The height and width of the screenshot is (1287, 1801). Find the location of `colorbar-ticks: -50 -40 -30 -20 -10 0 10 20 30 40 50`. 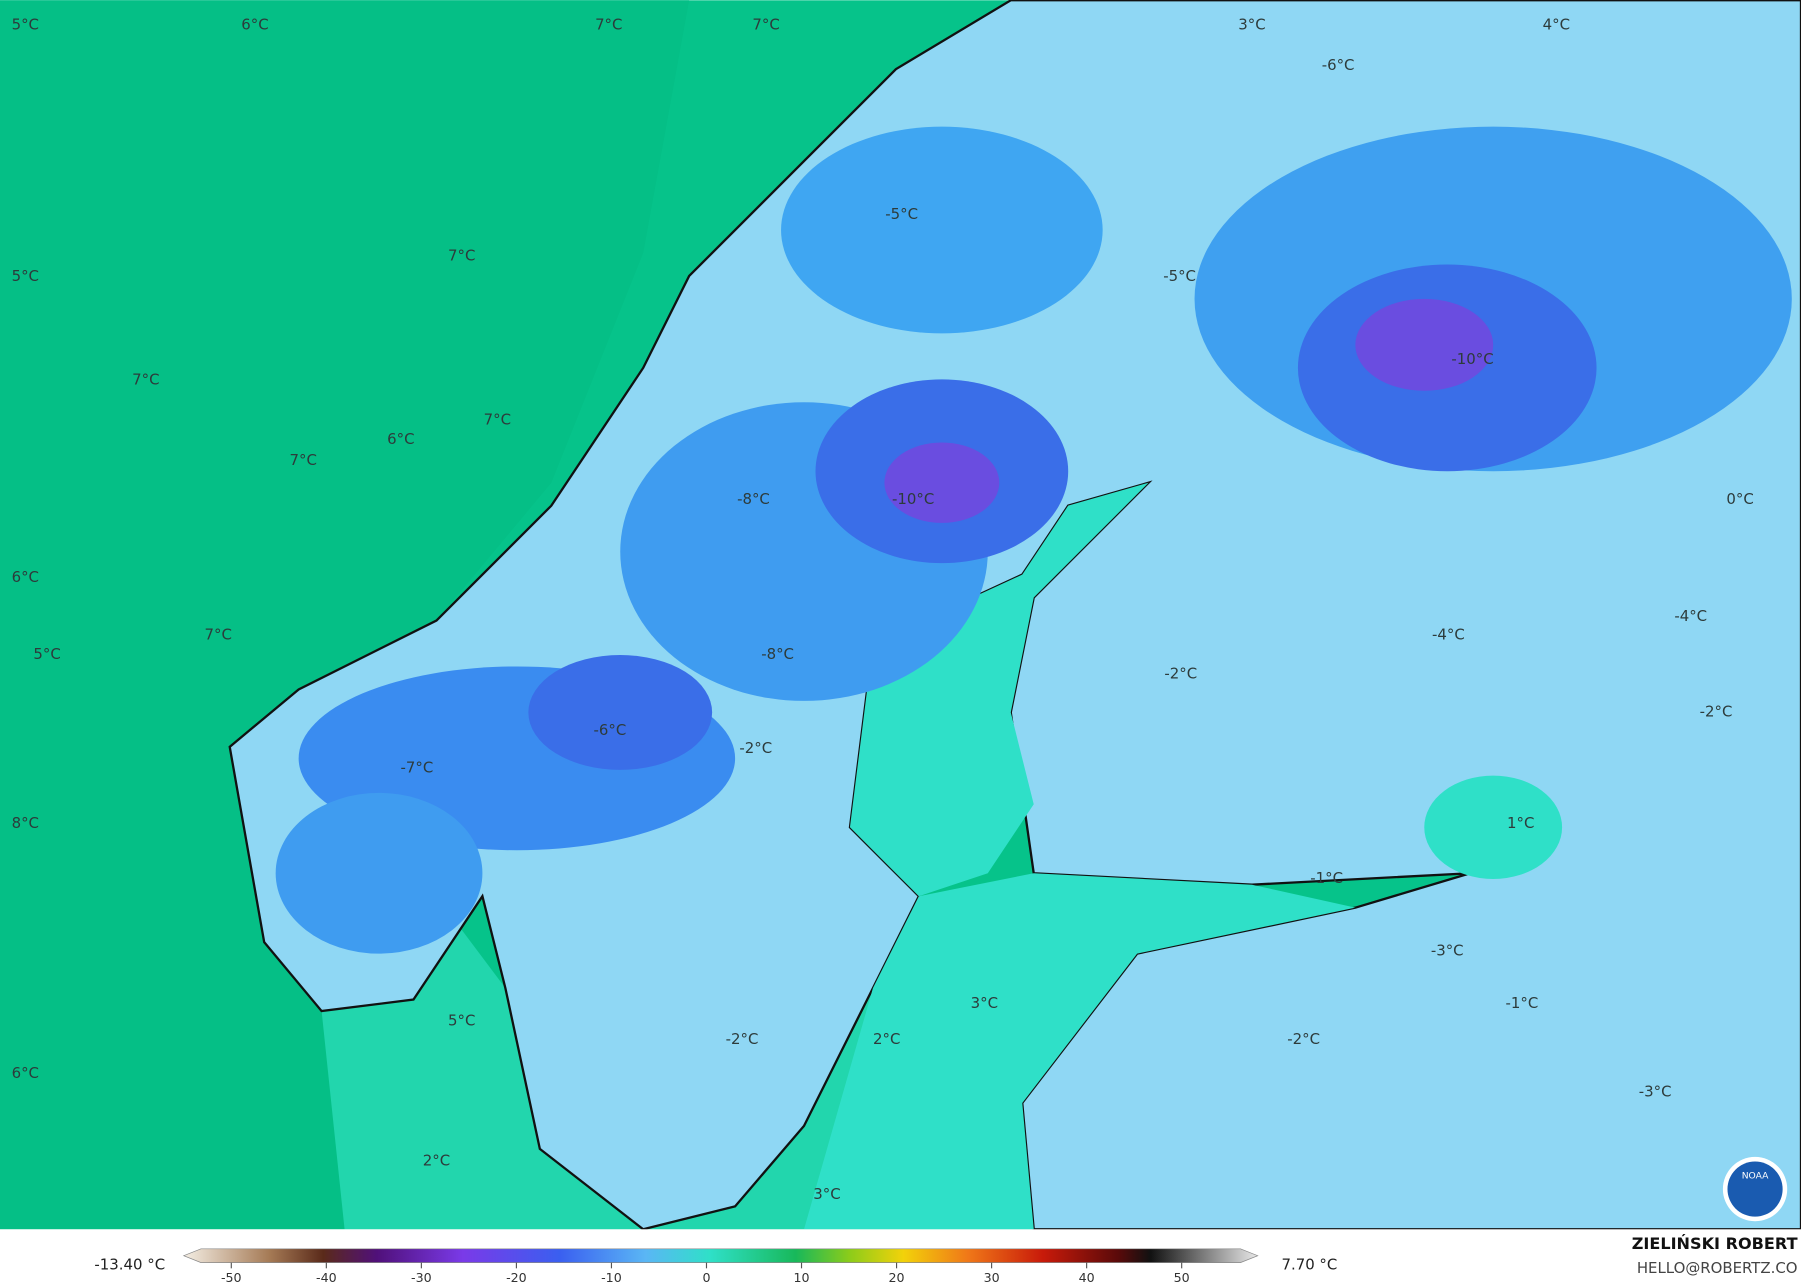

colorbar-ticks: -50 -40 -30 -20 -10 0 10 20 30 40 50 is located at coordinates (705, 1273).